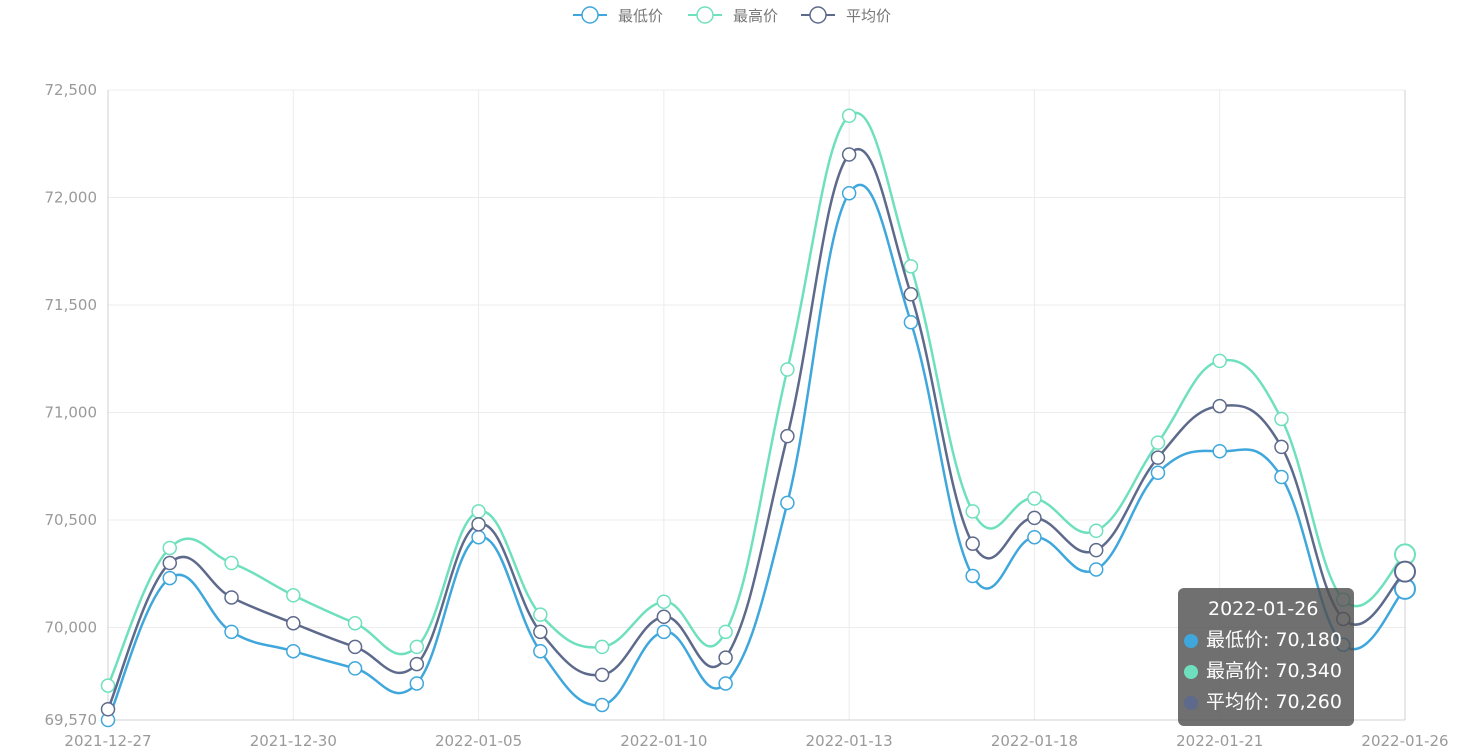  What do you see at coordinates (849, 741) in the screenshot?
I see `x-tick-label: 2022-01-13` at bounding box center [849, 741].